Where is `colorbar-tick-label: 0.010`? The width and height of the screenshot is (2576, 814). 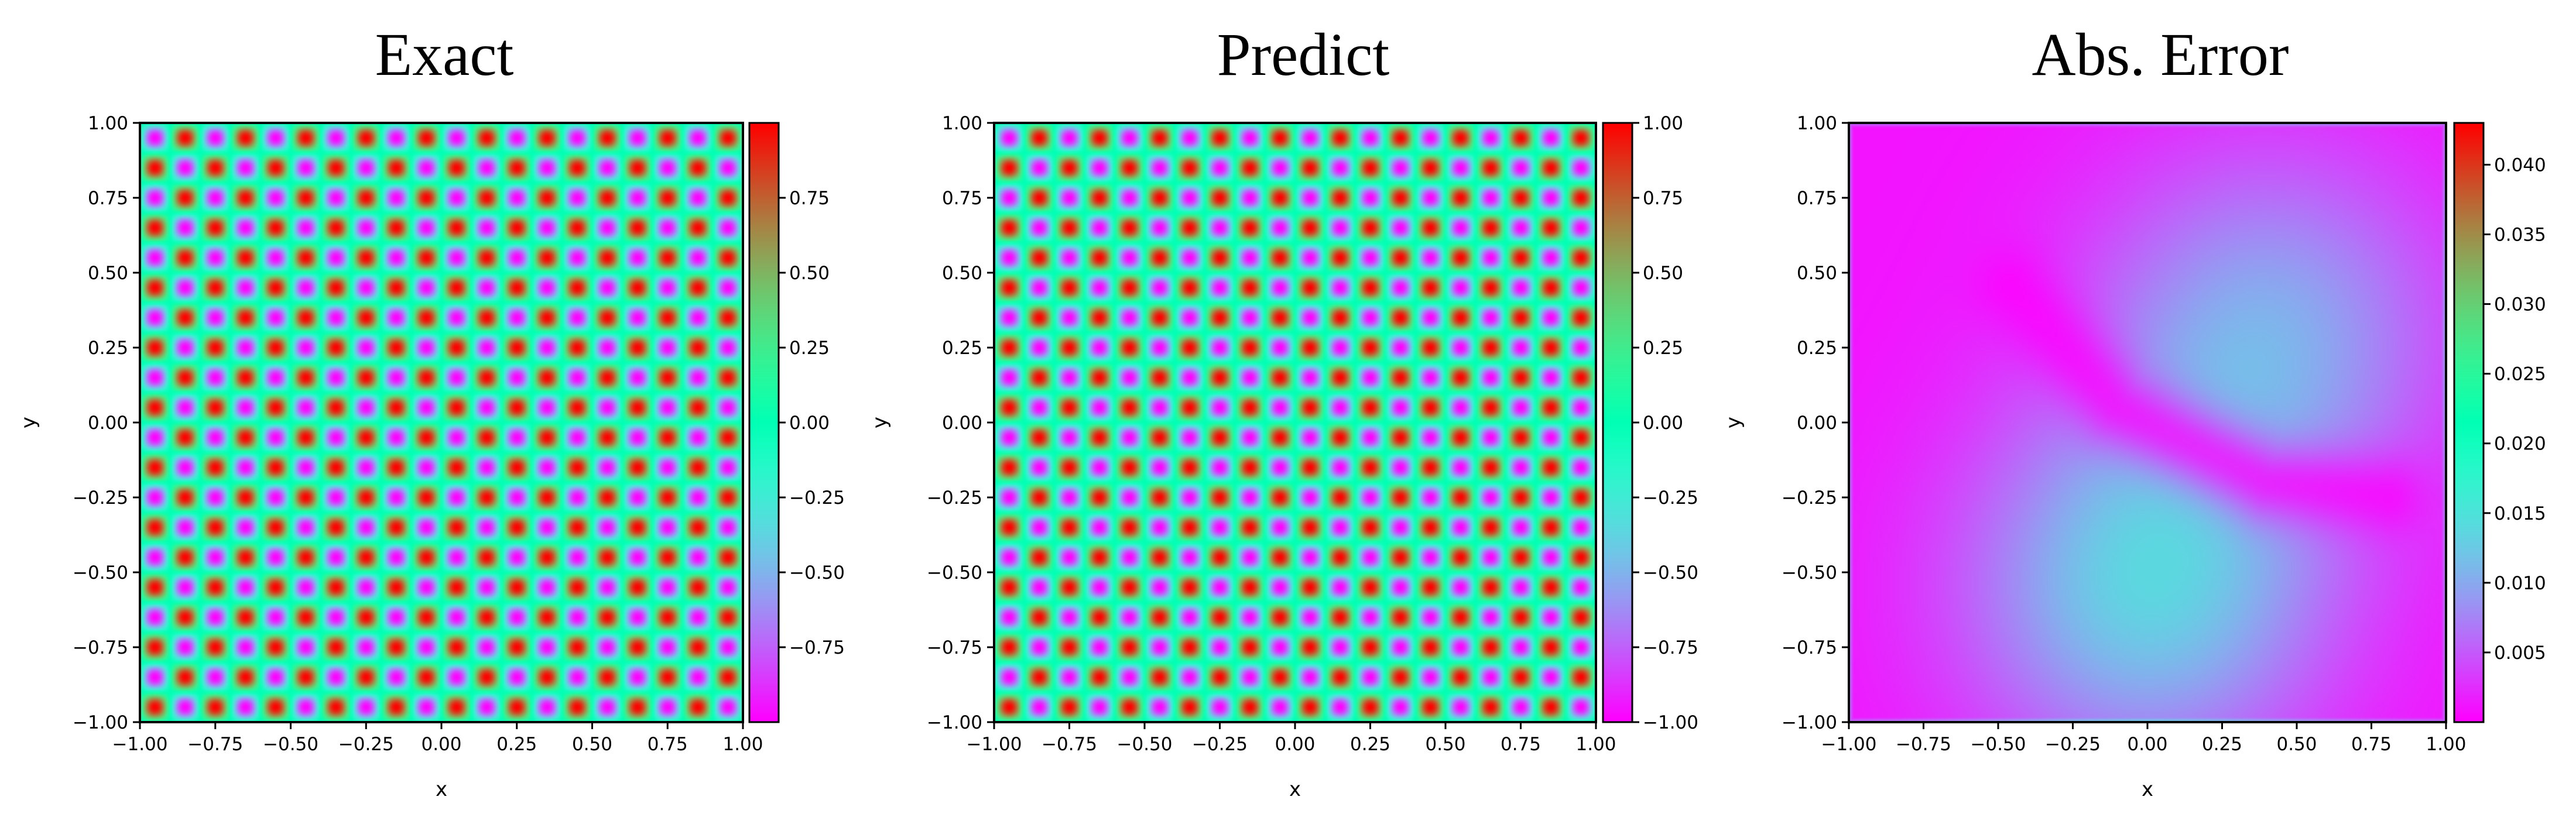
colorbar-tick-label: 0.010 is located at coordinates (2520, 583).